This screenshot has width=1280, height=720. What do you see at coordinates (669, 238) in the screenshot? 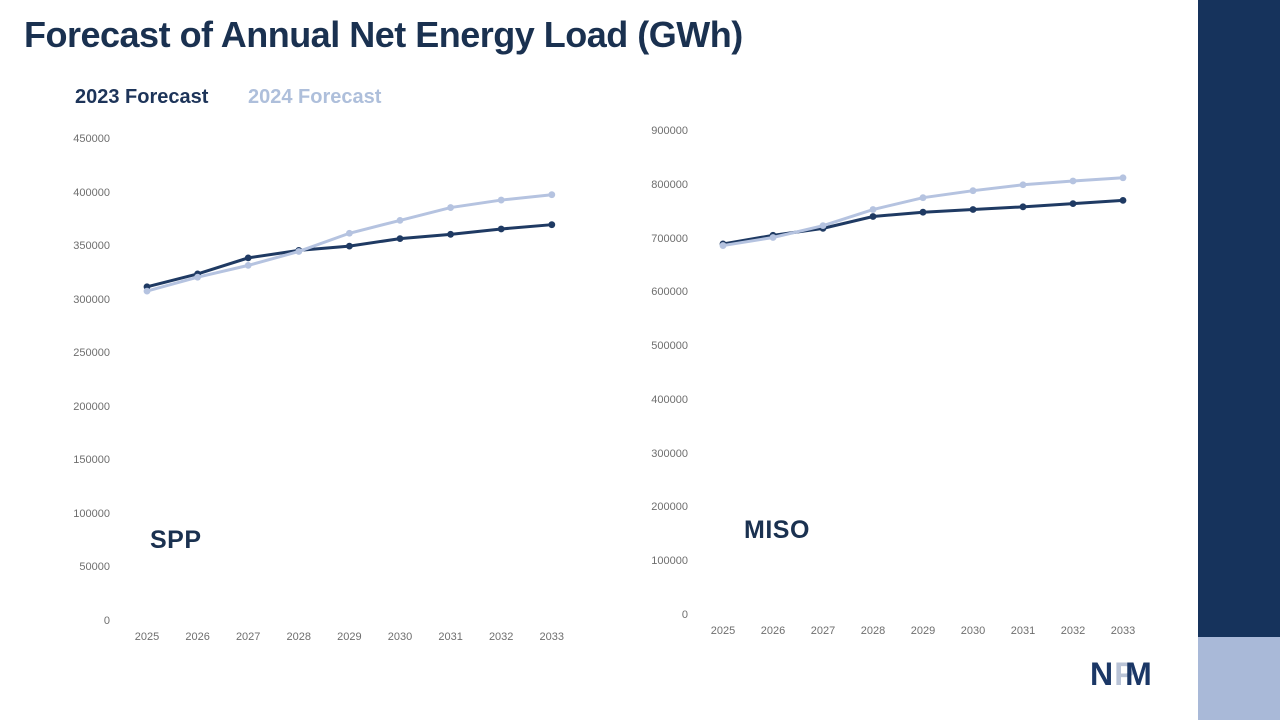
I see `y-axis-tick-label: 700000` at bounding box center [669, 238].